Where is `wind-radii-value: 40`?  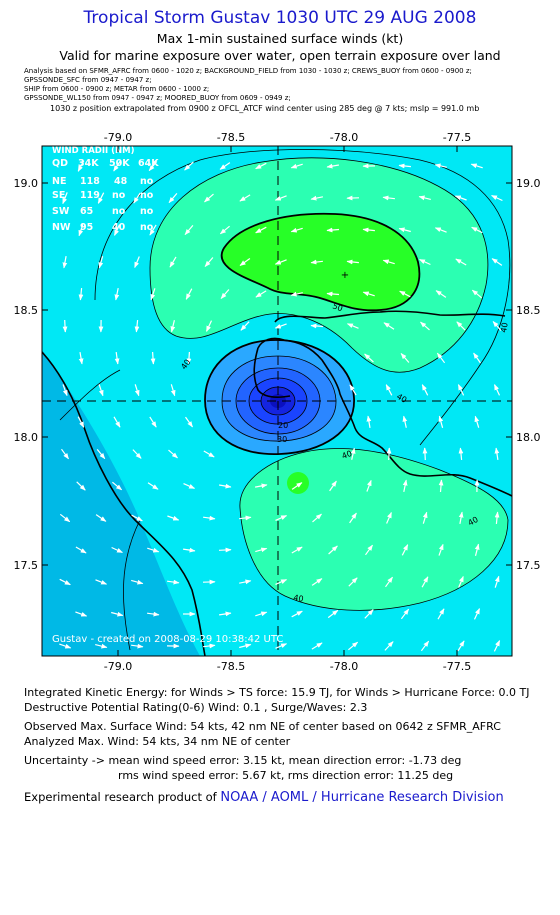
wind-radii-value: 40 is located at coordinates (119, 227).